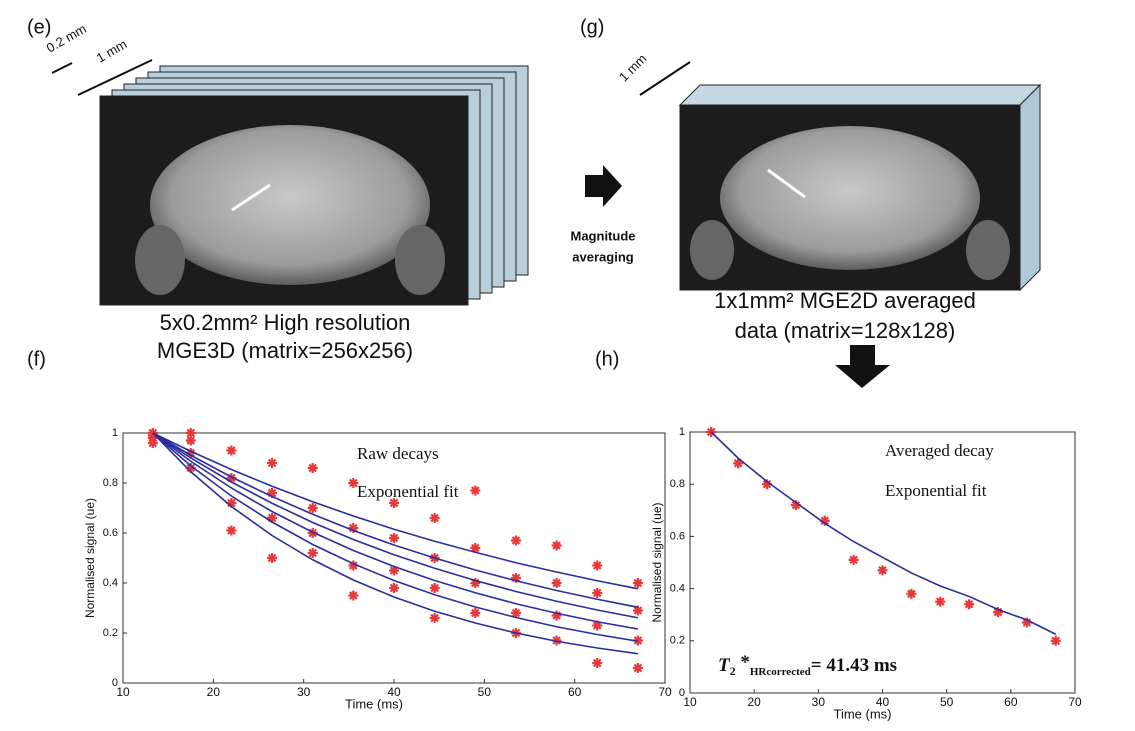  Describe the element at coordinates (39, 27) in the screenshot. I see `panel-label: (e)` at that location.